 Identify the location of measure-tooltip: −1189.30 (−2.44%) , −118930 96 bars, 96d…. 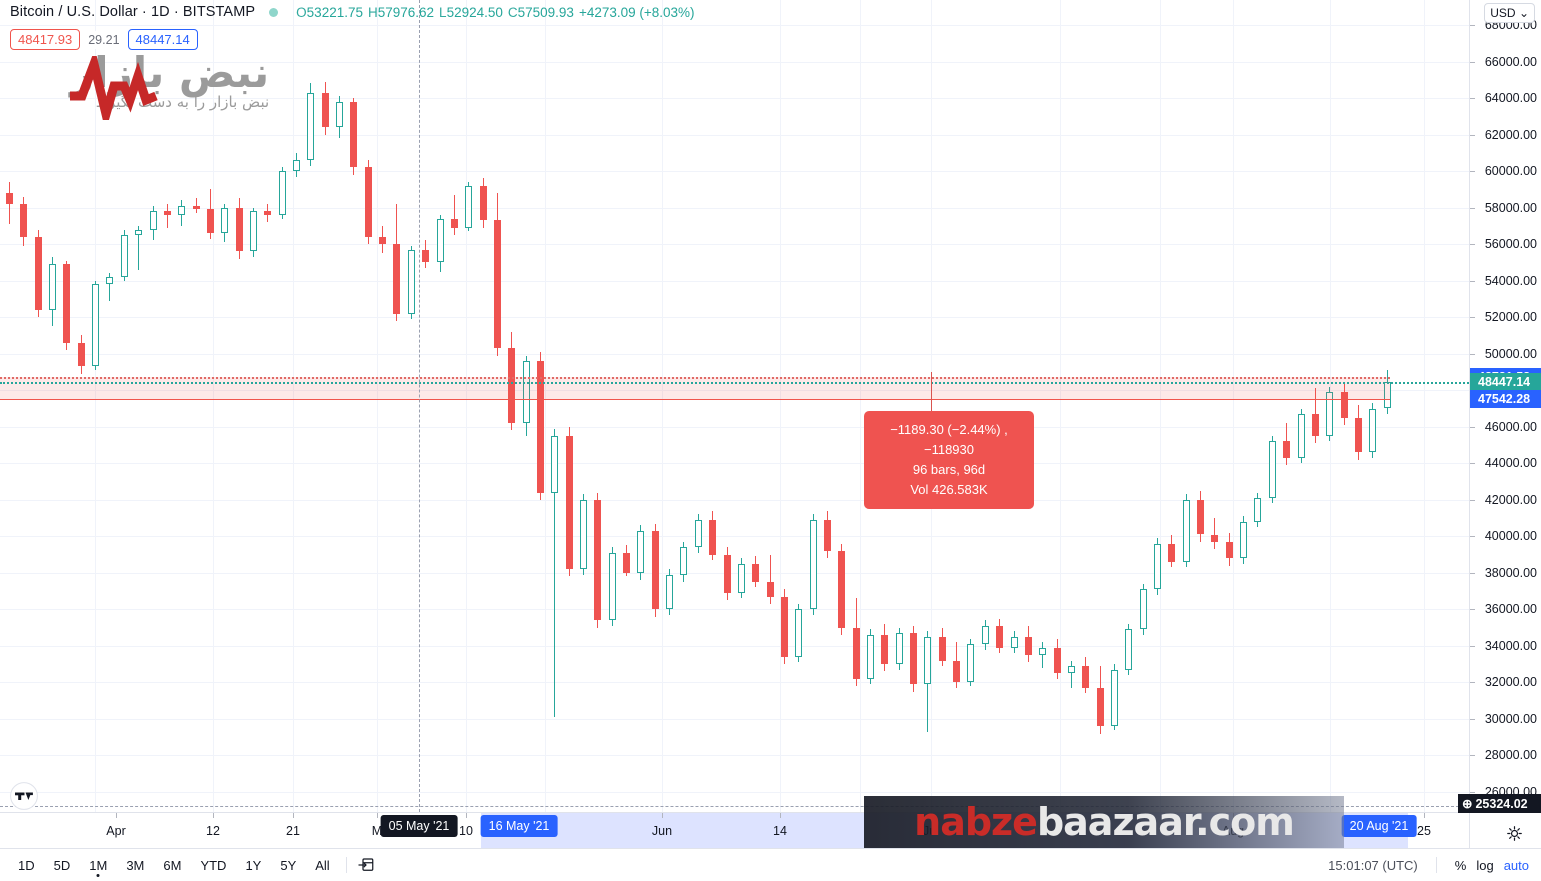
(949, 460).